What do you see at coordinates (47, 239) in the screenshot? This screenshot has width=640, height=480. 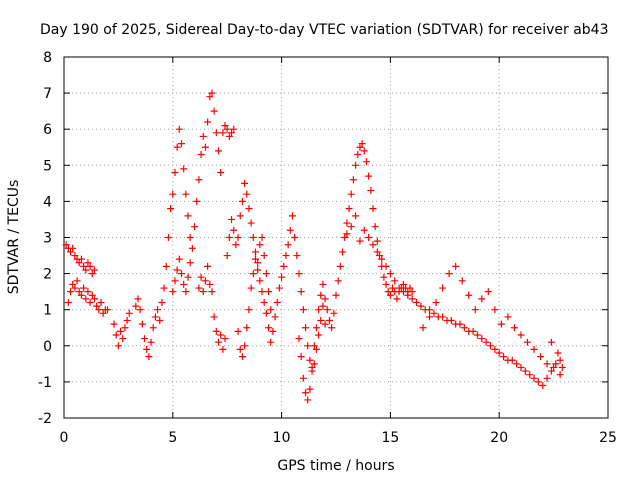 I see `y-tick-label: 3` at bounding box center [47, 239].